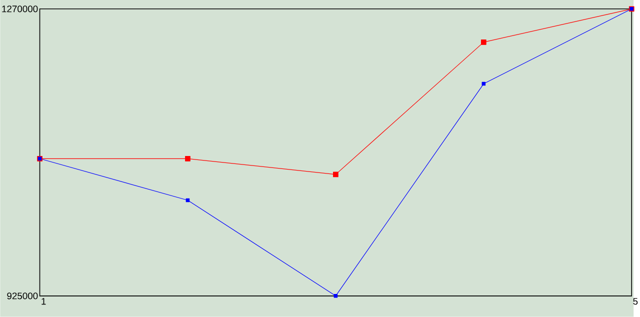  I want to click on x-tick-label: 5, so click(635, 301).